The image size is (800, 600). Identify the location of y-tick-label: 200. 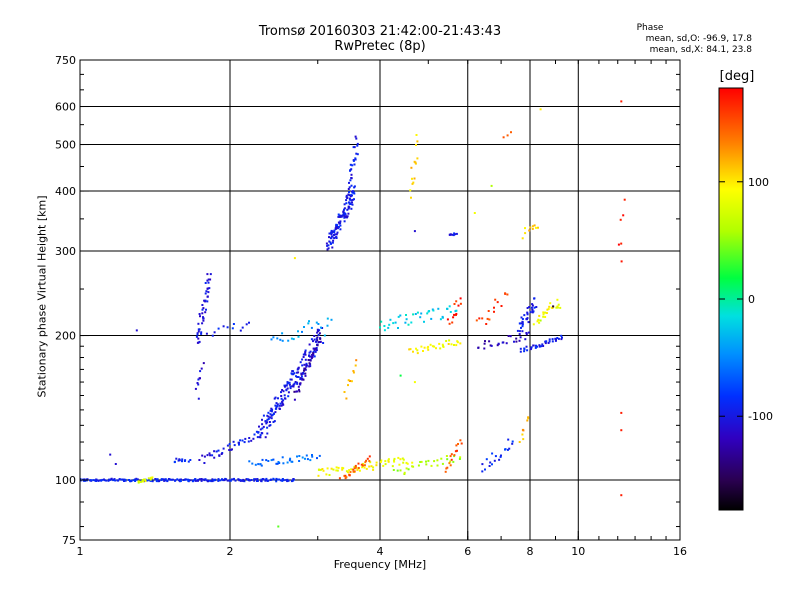
(65, 336).